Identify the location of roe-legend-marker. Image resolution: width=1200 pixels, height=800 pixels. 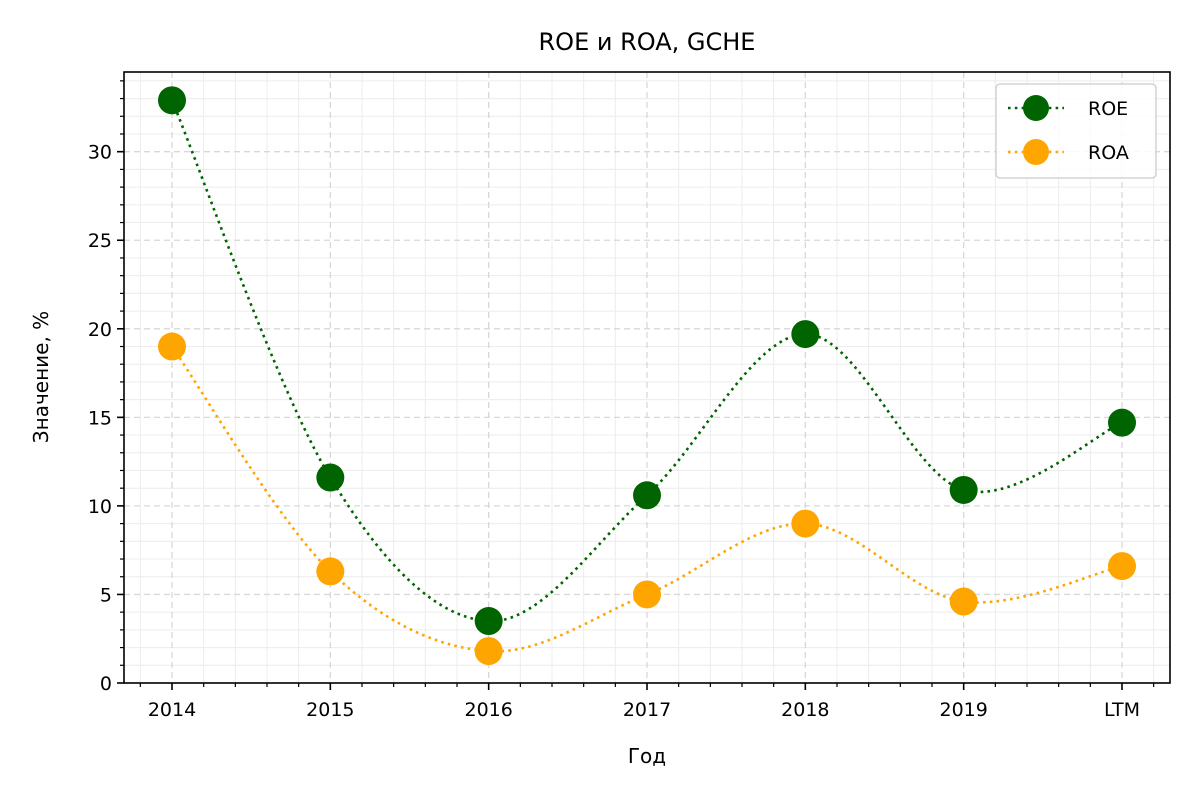
(1036, 108).